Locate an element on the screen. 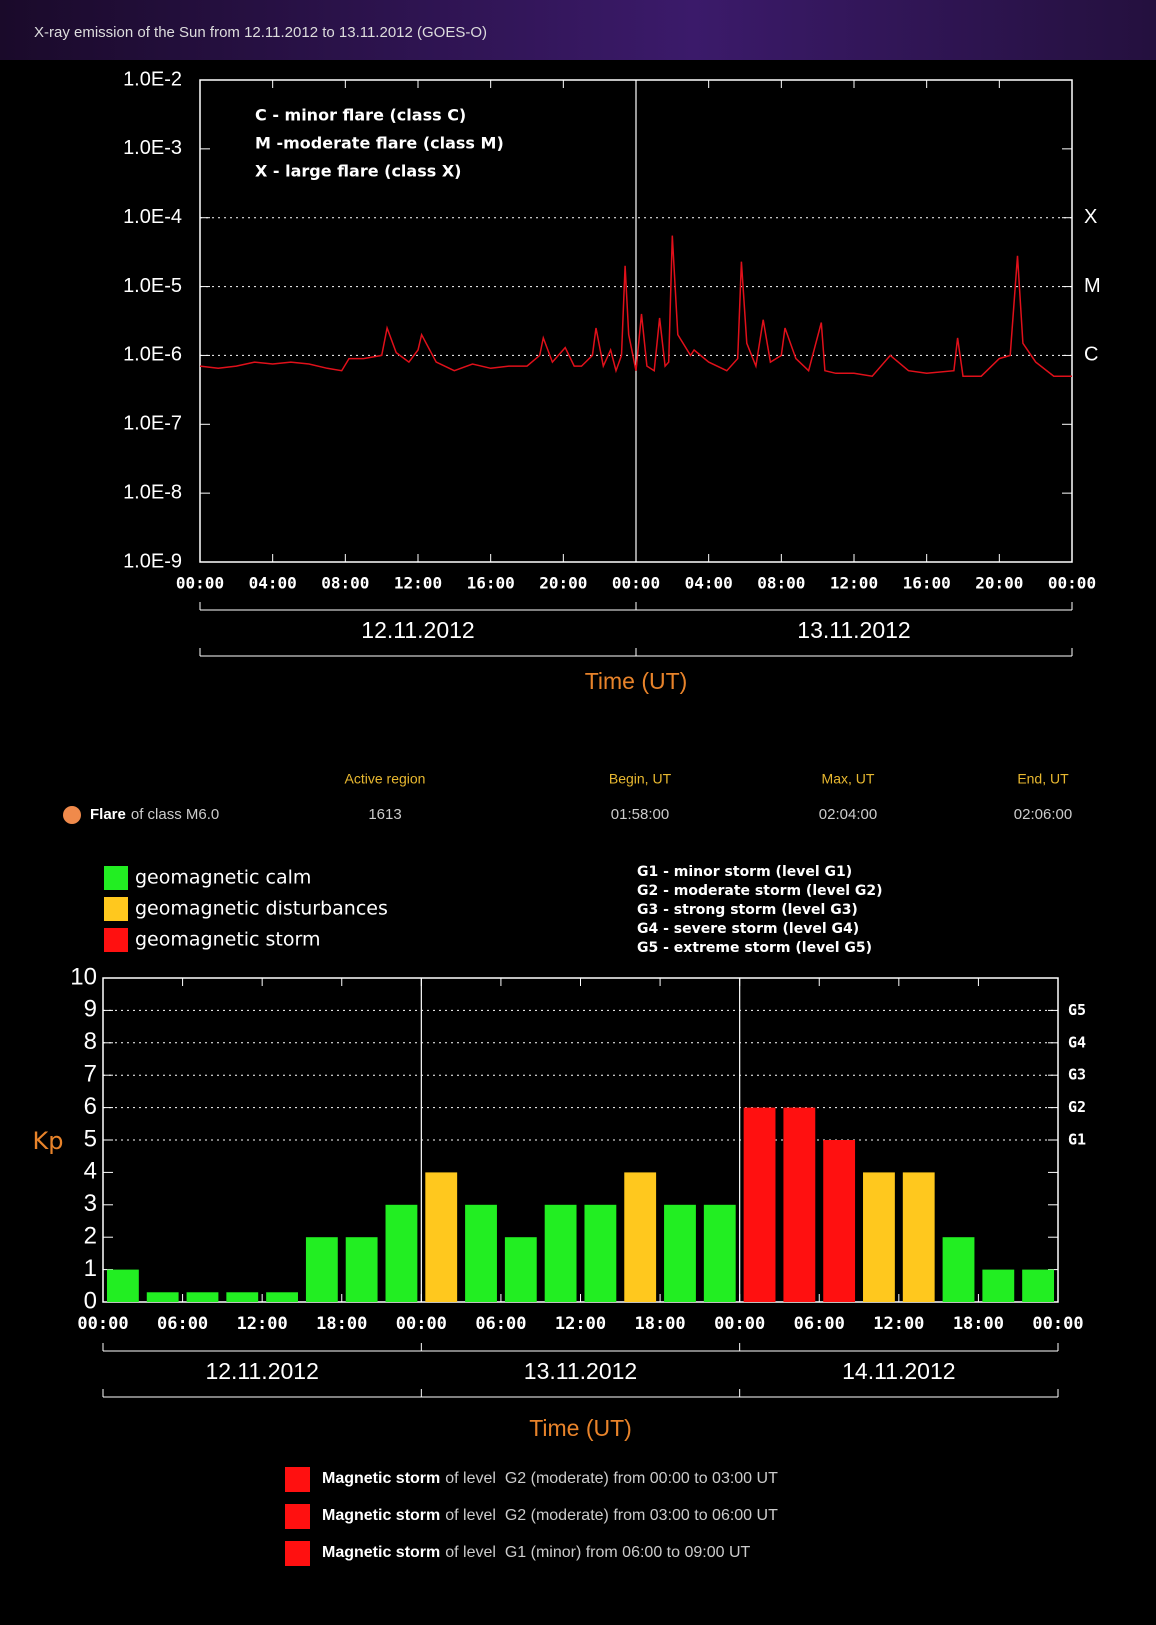  level-label: G5 is located at coordinates (1077, 1010).